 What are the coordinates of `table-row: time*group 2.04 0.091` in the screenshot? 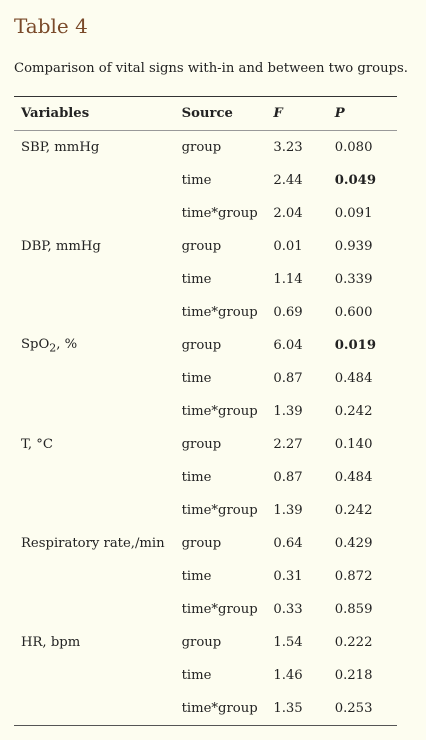 It's located at (205, 213).